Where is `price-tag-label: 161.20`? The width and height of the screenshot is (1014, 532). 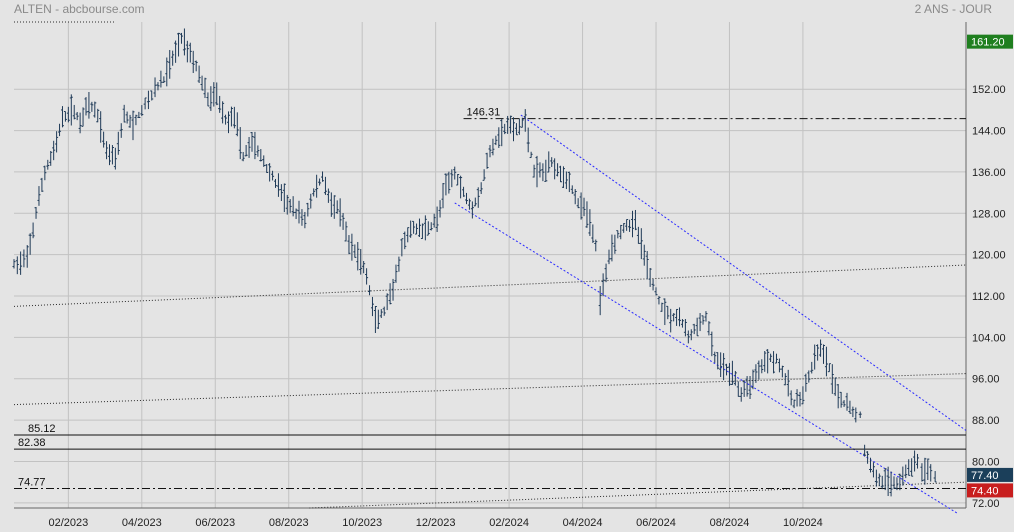
price-tag-label: 161.20 is located at coordinates (988, 43).